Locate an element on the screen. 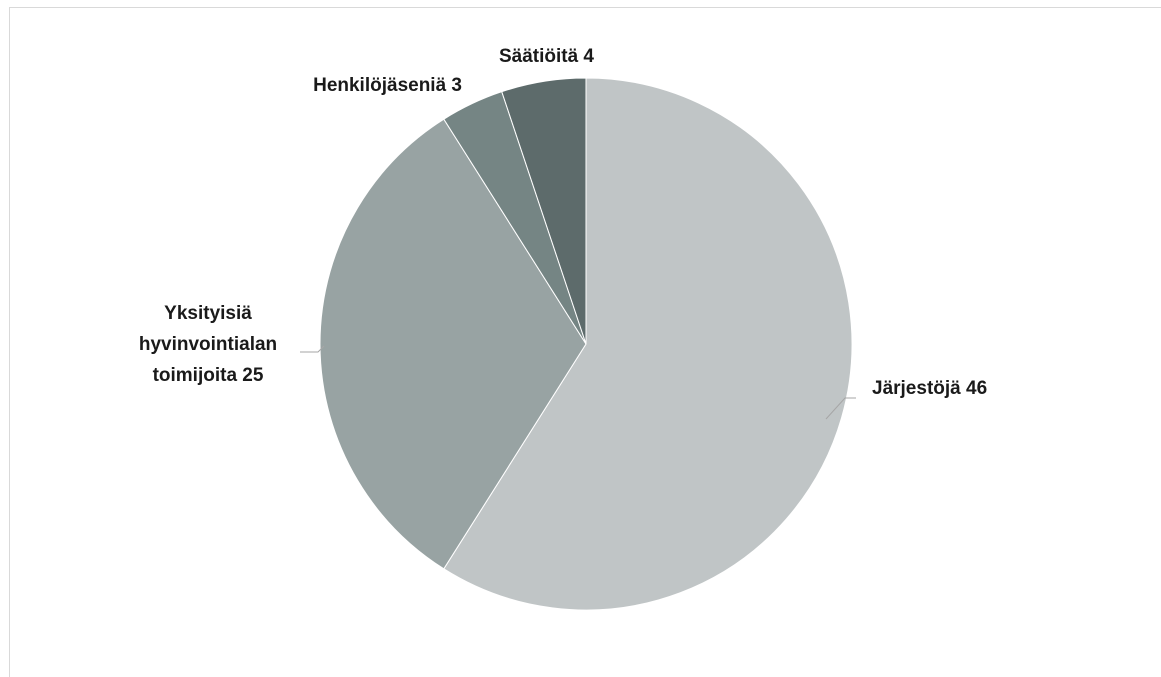  data-label-line: Säätiöitä 4 is located at coordinates (546, 56).